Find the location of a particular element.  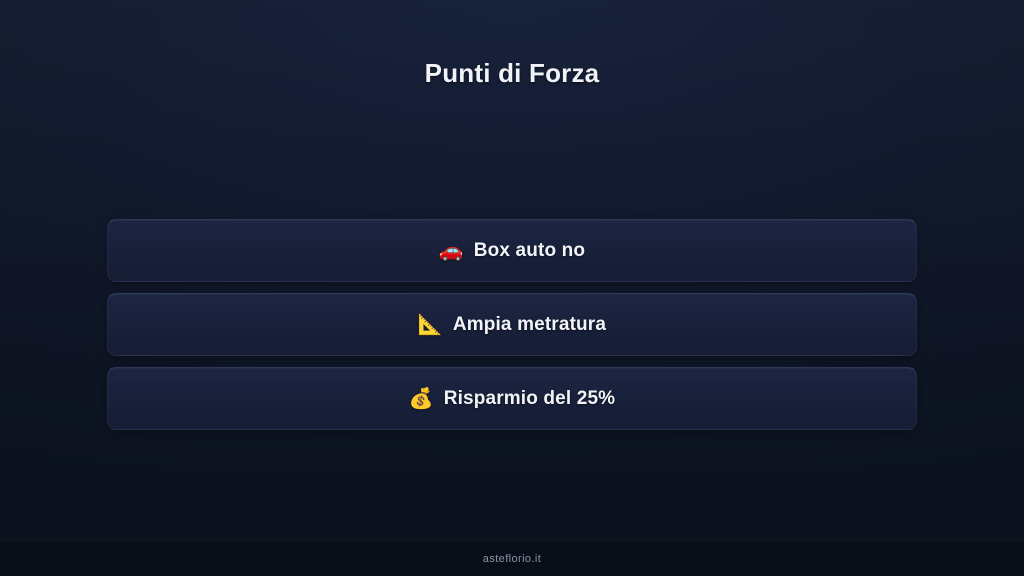

footer-site-label: asteflorio.it is located at coordinates (512, 559).